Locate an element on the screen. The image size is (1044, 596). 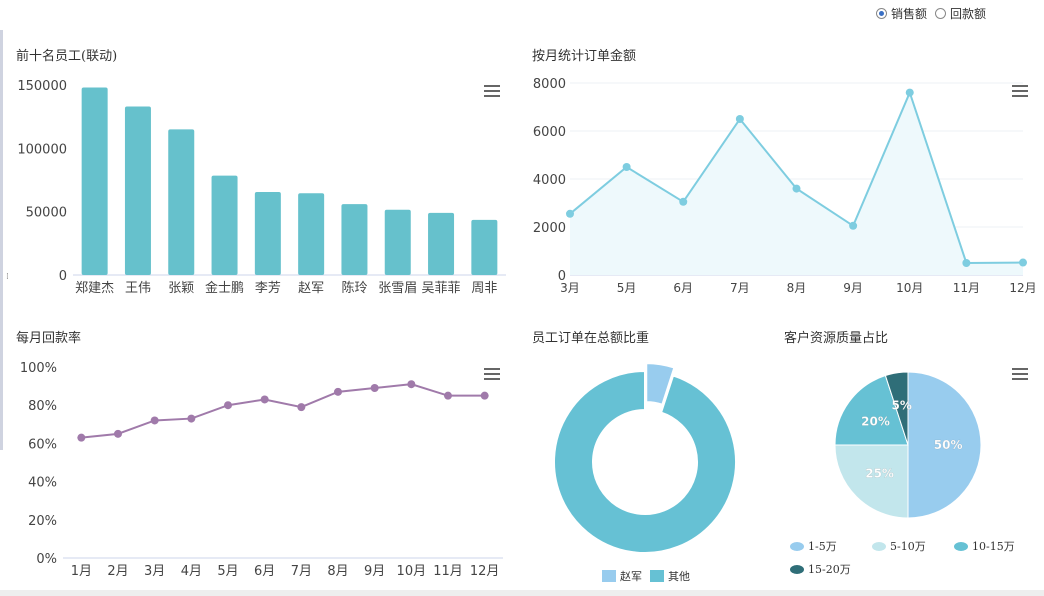
panel-title: 员工订单在总额比重 is located at coordinates (590, 336).